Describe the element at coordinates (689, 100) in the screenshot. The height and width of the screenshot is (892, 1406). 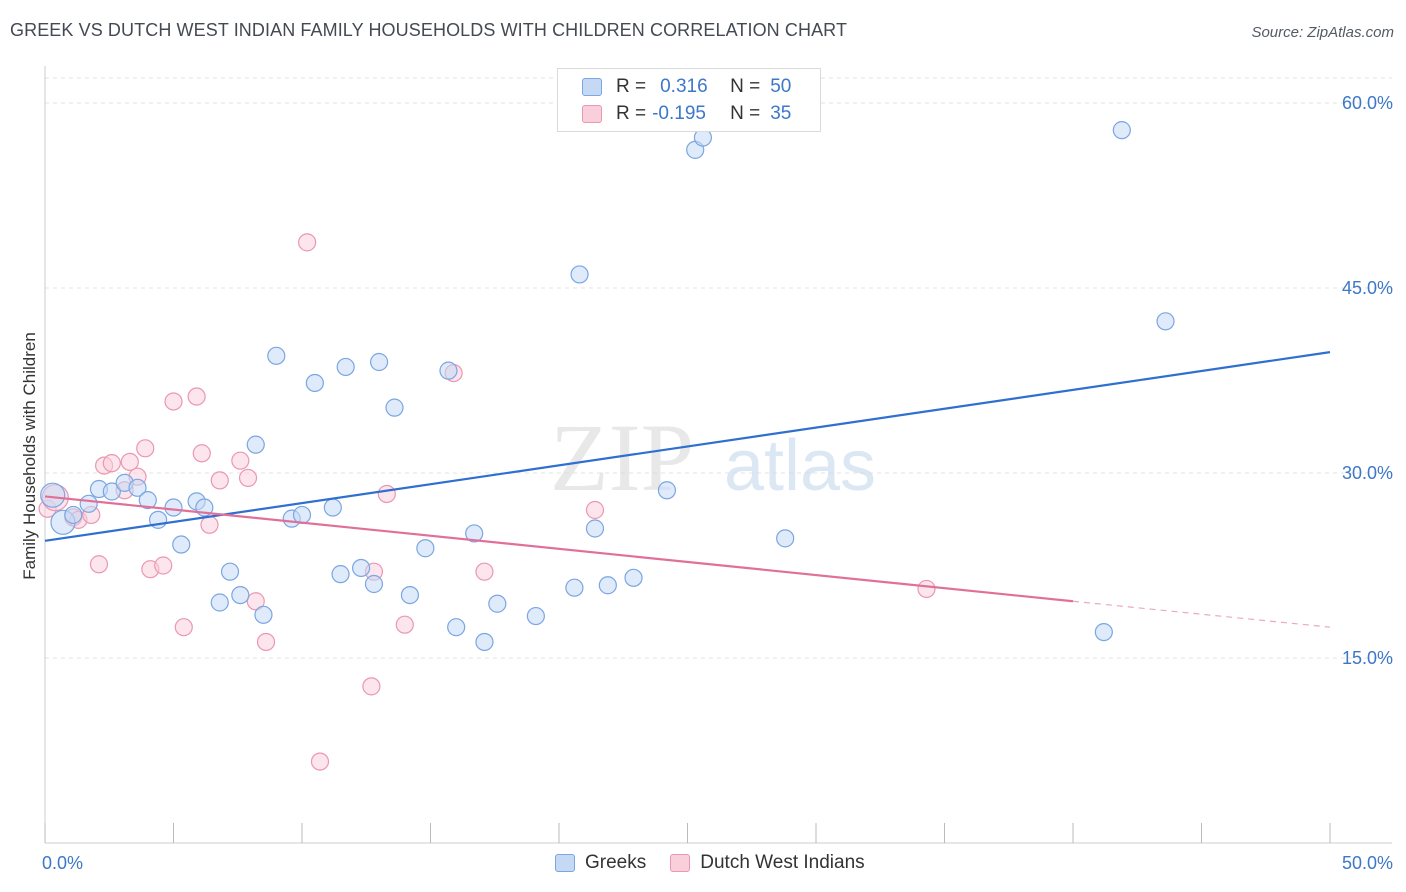
I see `correlation-legend: R = 0.316 N = 50 R = -0.195 N = 35` at that location.